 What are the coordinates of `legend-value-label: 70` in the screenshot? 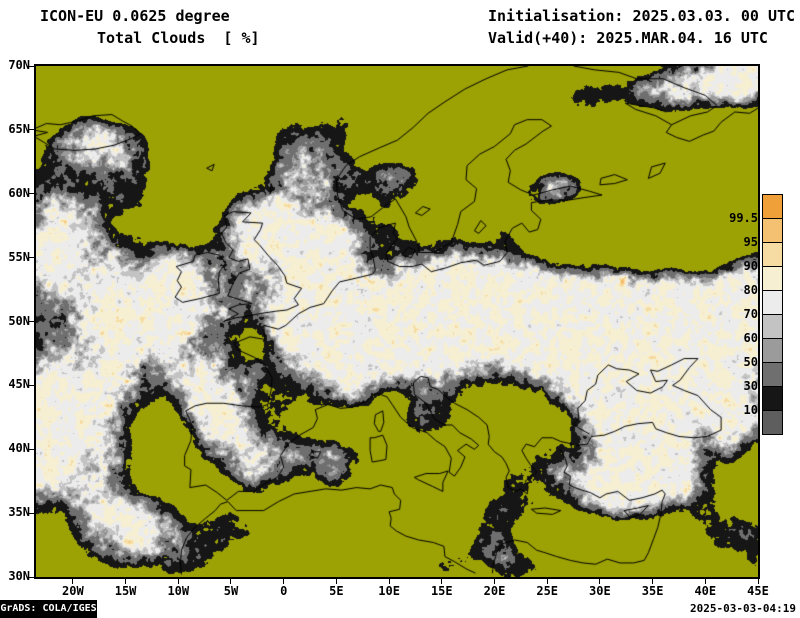 It's located at (750, 314).